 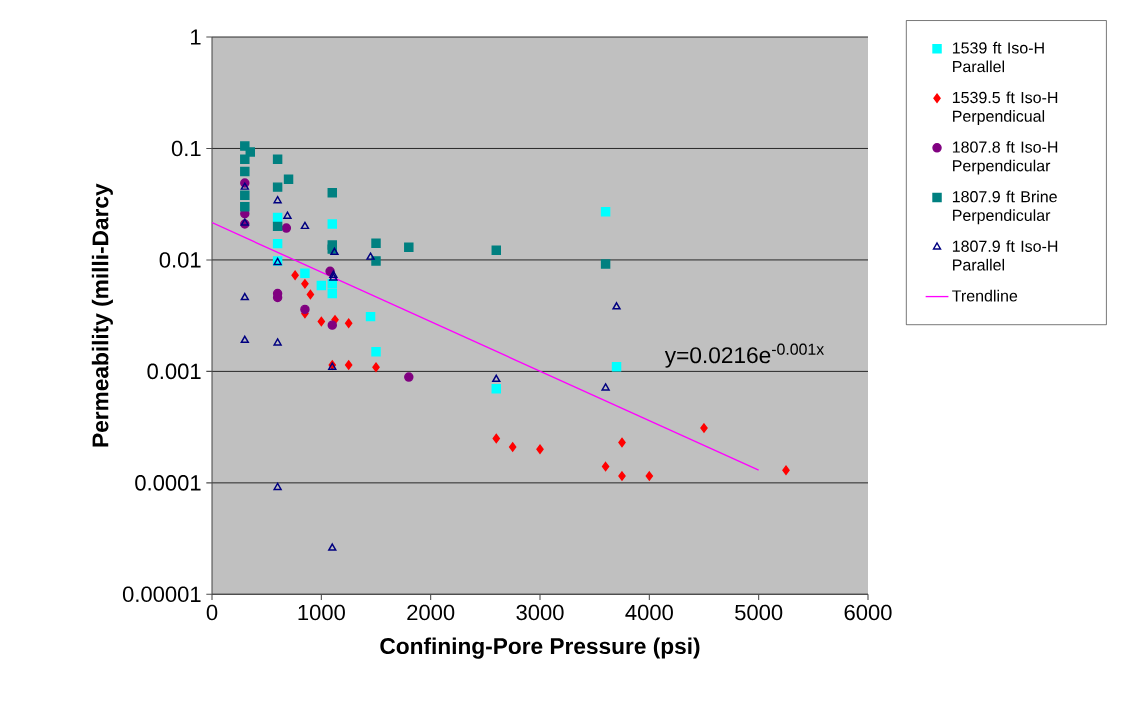 I want to click on y-tick-label: 1, so click(x=196, y=37).